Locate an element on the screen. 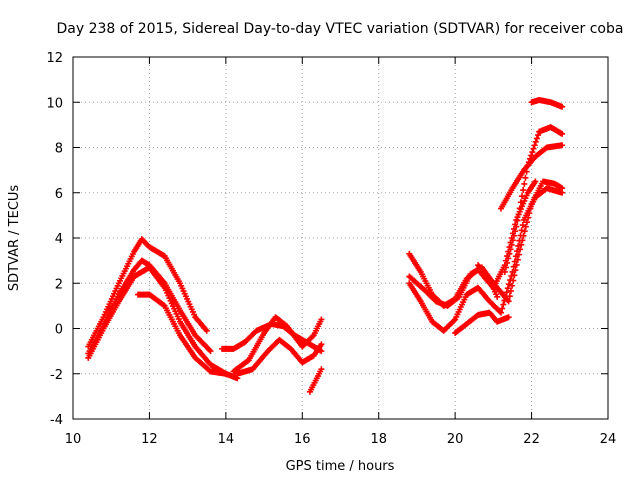 The width and height of the screenshot is (640, 480). y-tick-label: -4 is located at coordinates (56, 420).